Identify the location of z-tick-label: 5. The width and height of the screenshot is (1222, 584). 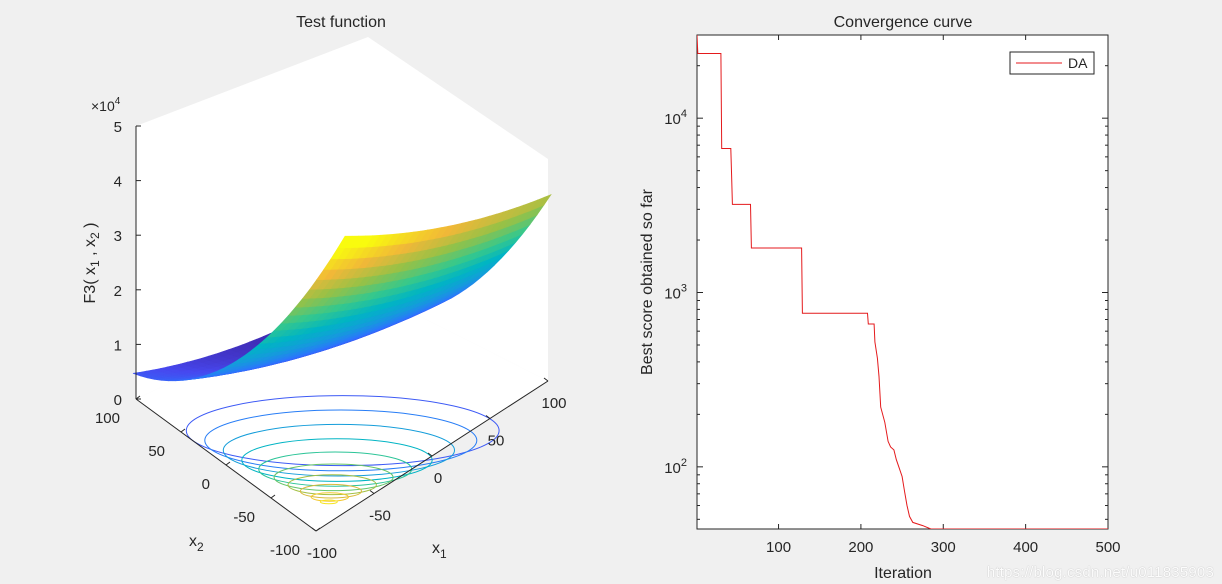
(118, 127).